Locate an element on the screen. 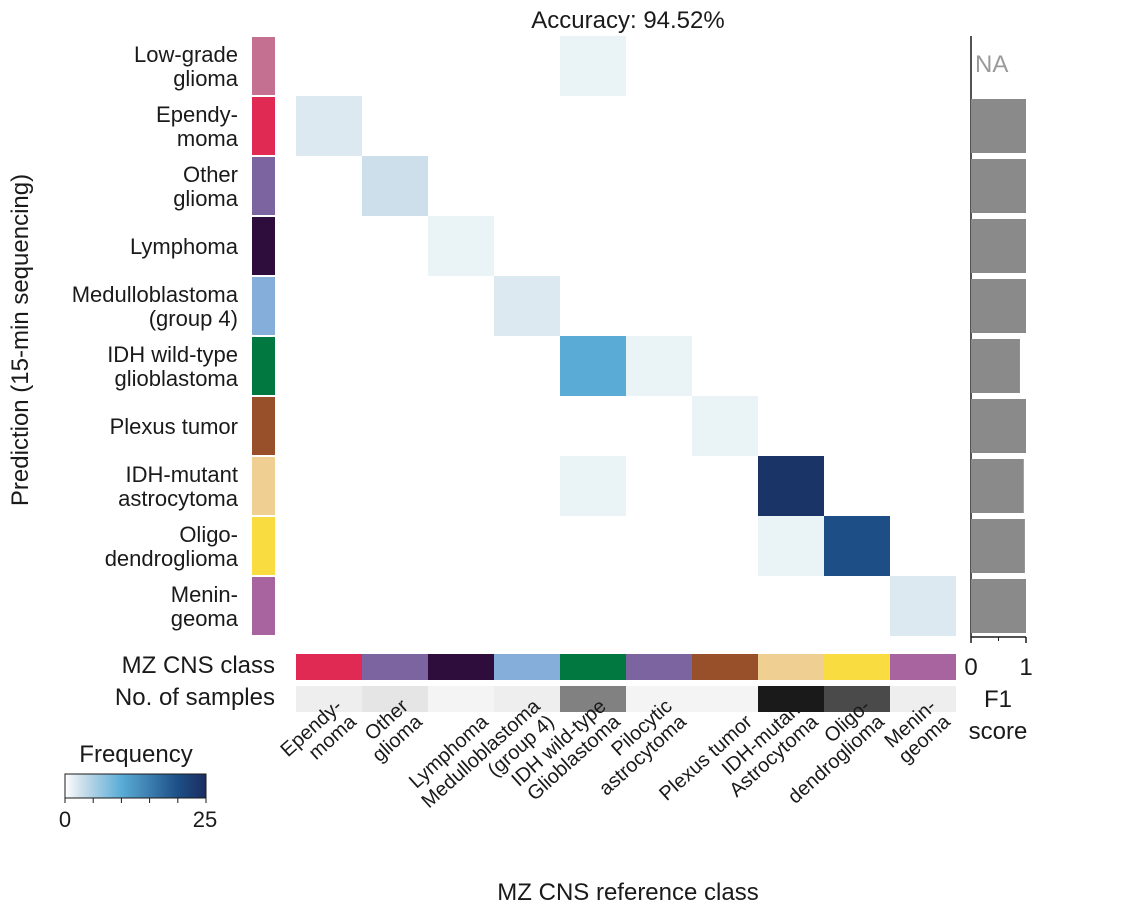 This screenshot has width=1132, height=917. x-axis-title: MZ CNS reference class is located at coordinates (627, 892).